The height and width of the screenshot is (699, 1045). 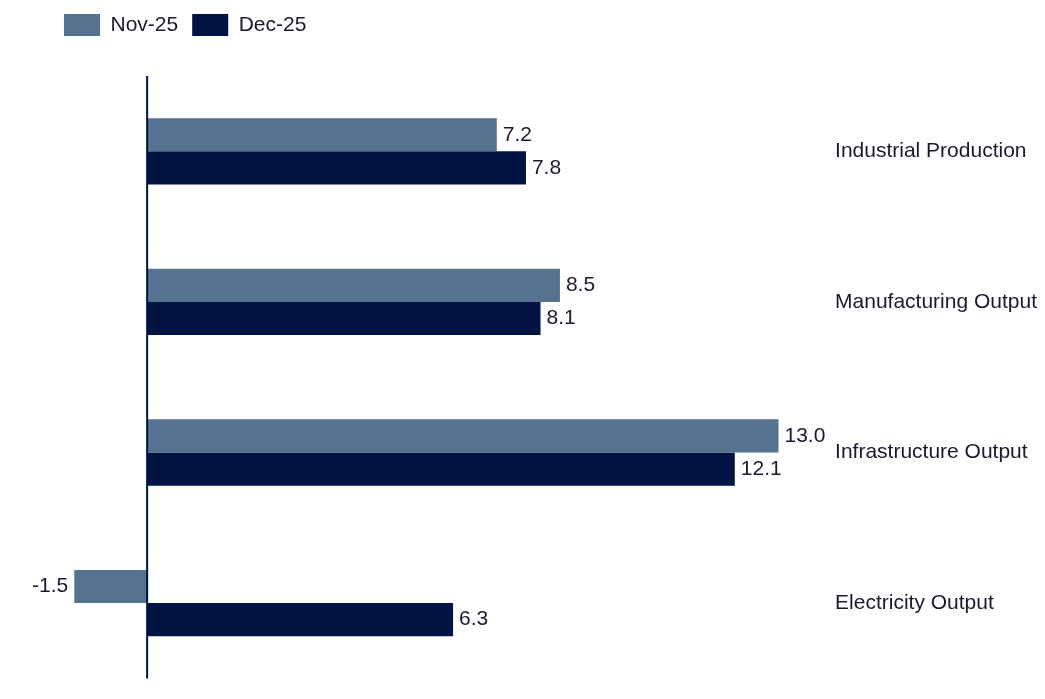 What do you see at coordinates (931, 150) in the screenshot?
I see `y-tick-label: Industrial Production` at bounding box center [931, 150].